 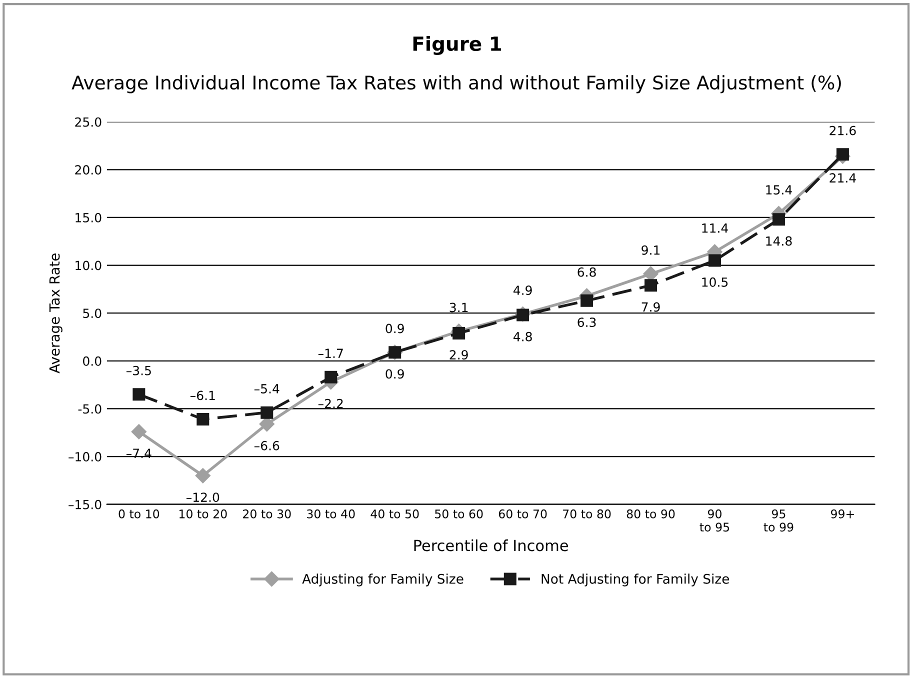 I want to click on y-tick-label: 10.0, so click(x=89, y=265).